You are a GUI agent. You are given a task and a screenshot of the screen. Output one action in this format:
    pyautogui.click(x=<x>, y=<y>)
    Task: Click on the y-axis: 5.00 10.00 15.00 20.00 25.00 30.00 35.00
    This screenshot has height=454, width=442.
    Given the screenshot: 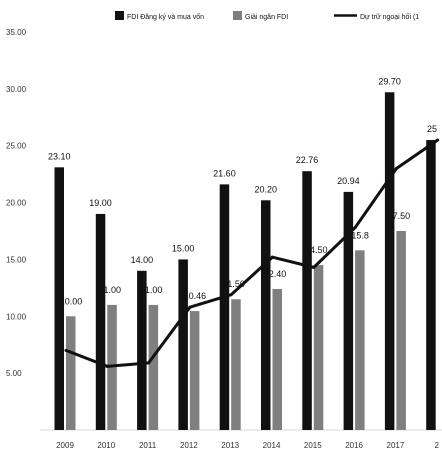 What is the action you would take?
    pyautogui.click(x=16, y=203)
    